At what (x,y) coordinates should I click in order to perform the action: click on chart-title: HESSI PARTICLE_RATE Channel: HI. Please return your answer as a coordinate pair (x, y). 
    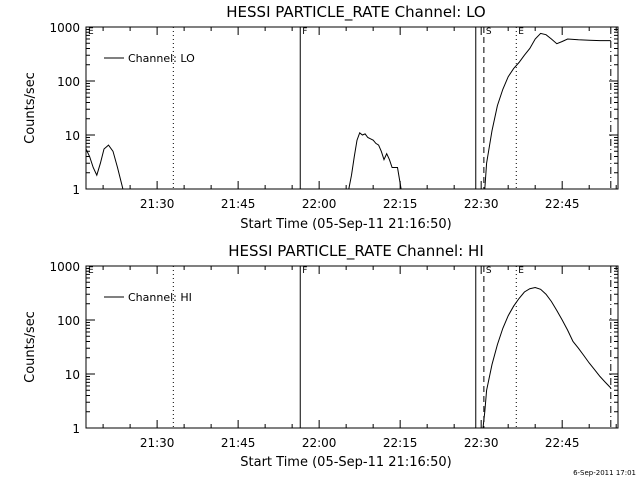
    Looking at the image, I should click on (356, 251).